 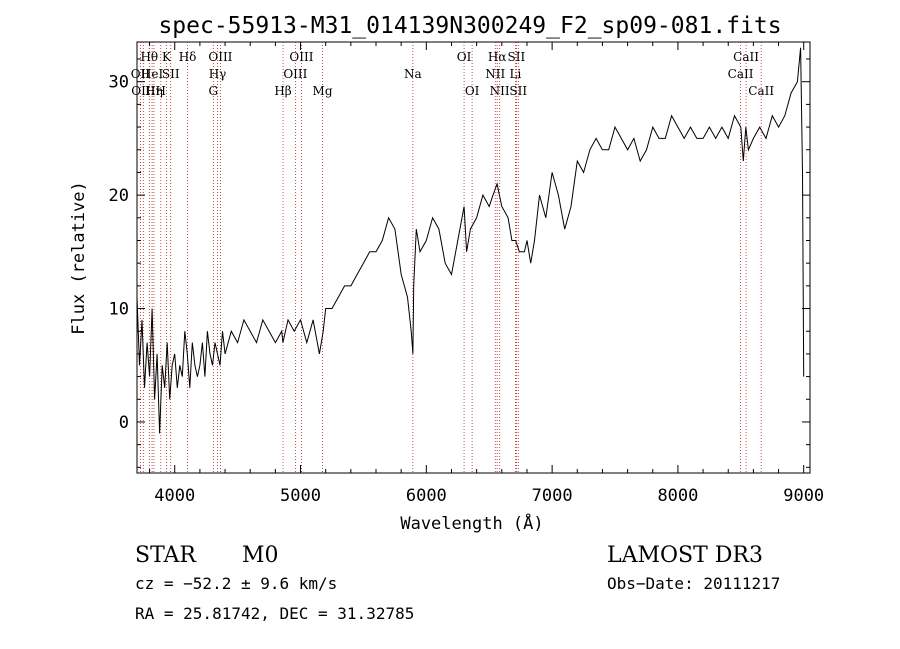 I want to click on x-tick-label: 6000, so click(x=426, y=496).